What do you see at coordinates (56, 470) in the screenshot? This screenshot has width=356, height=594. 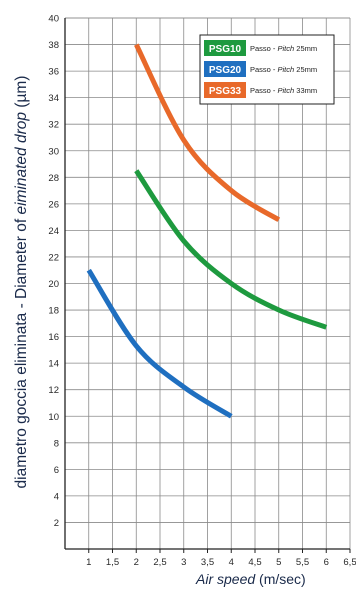 I see `y-tick-label: 6` at bounding box center [56, 470].